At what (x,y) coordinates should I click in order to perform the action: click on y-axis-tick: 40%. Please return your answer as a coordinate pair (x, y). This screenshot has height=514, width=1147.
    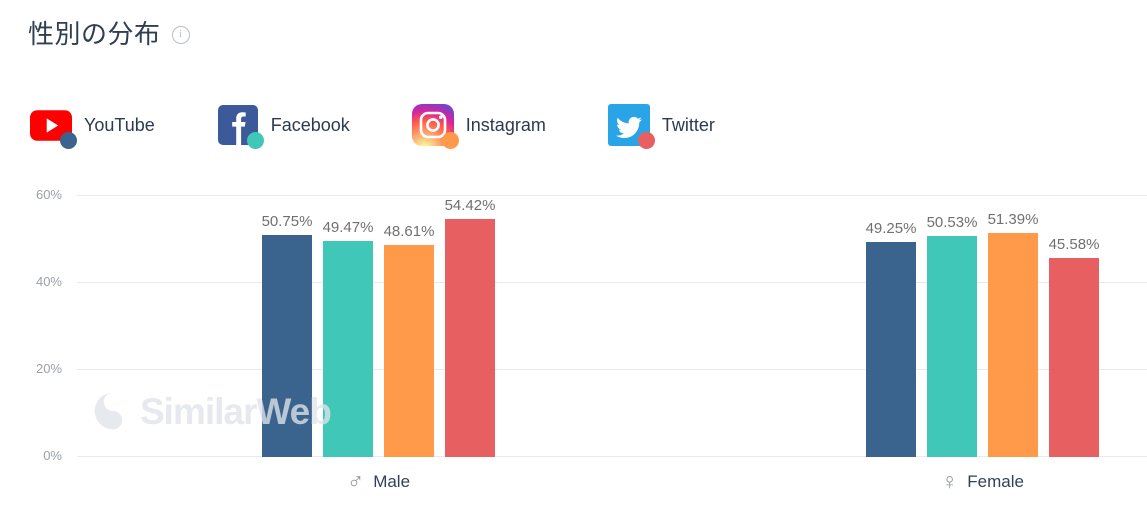
    Looking at the image, I should click on (48, 281).